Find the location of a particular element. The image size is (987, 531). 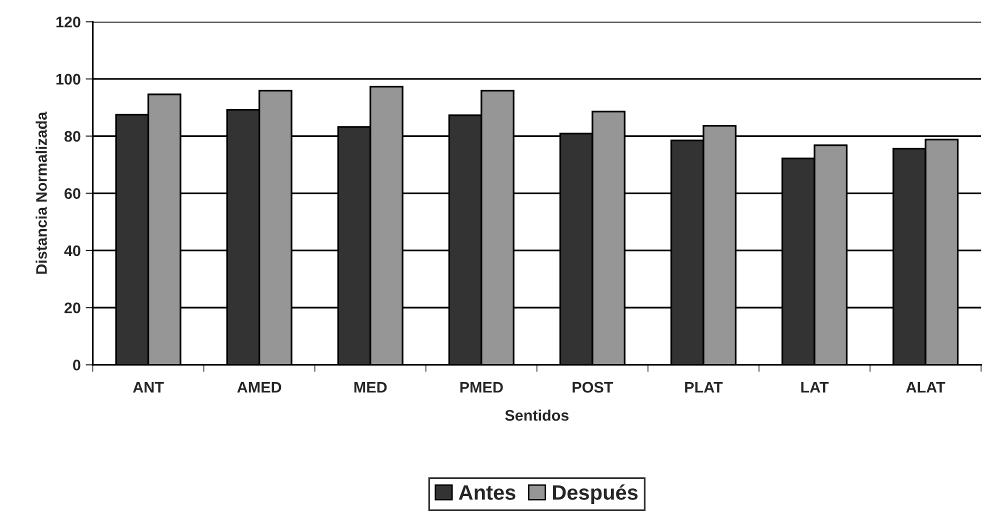

y-tick-label: 20 is located at coordinates (72, 308).